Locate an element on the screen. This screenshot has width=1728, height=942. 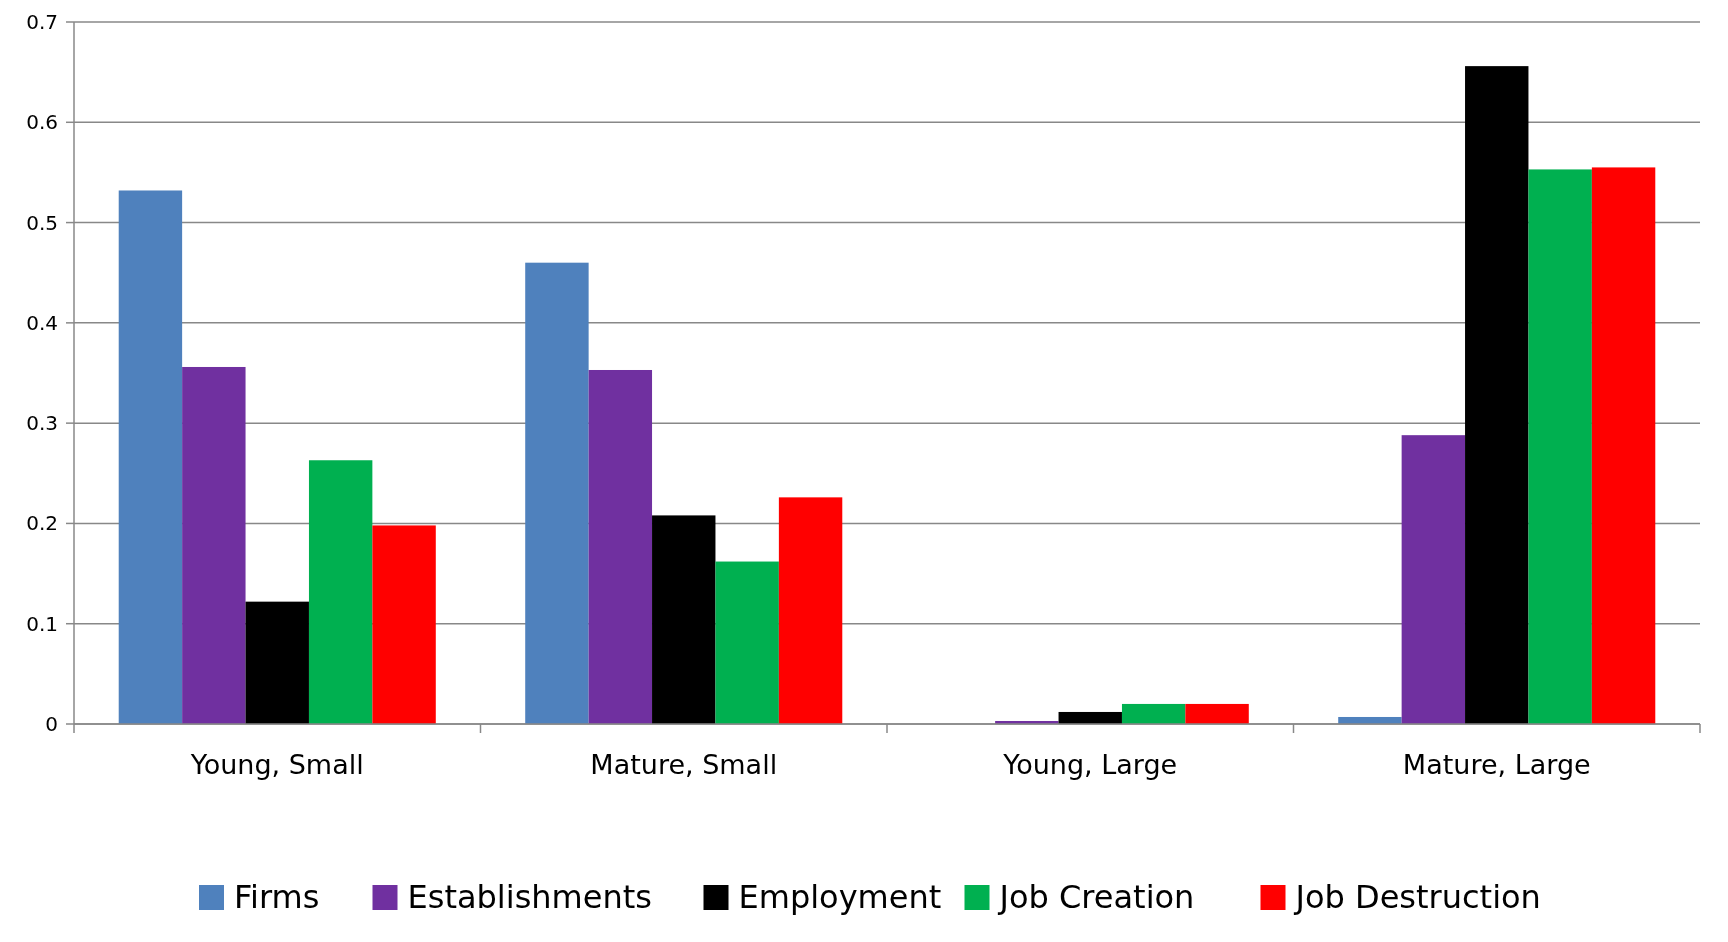
legend-label: Firms is located at coordinates (277, 897).